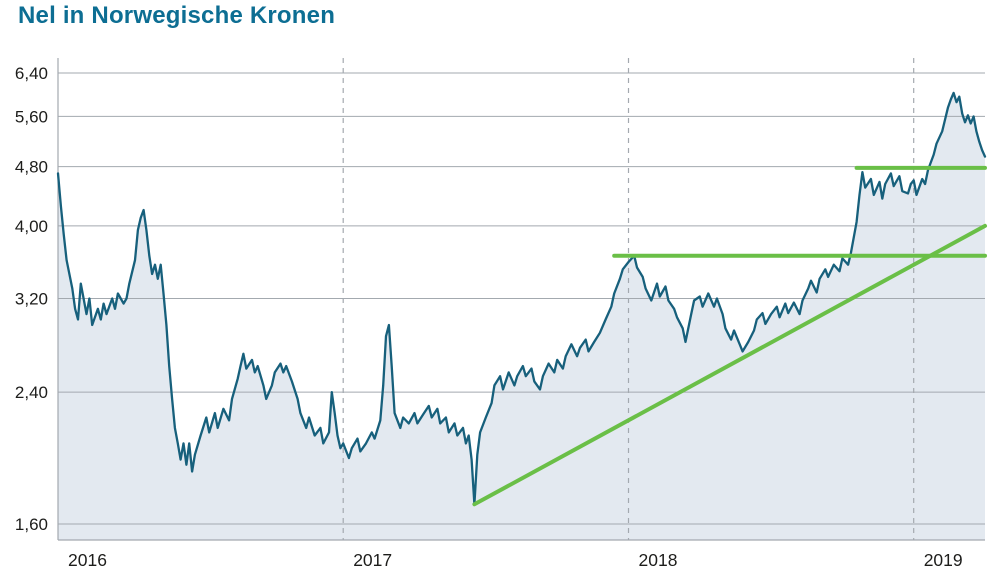 This screenshot has height=582, width=1000. I want to click on y-axis-label: 5,60, so click(31, 116).